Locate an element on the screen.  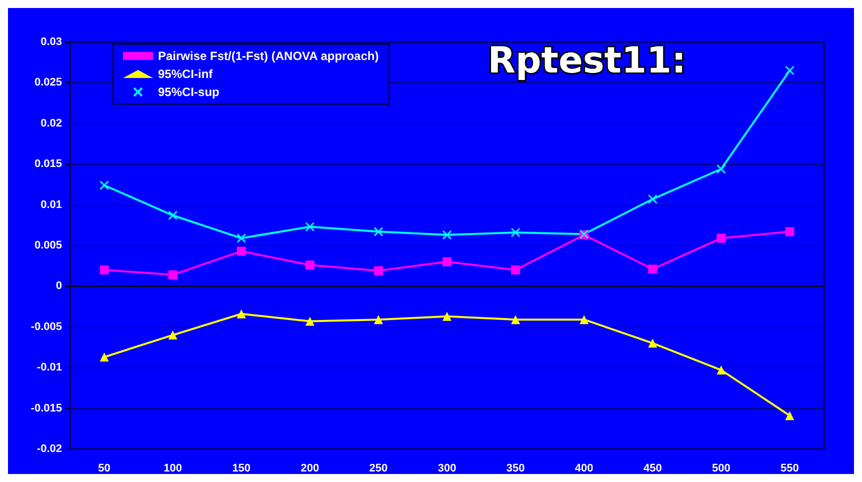
x-tick-label: 550 is located at coordinates (789, 468).